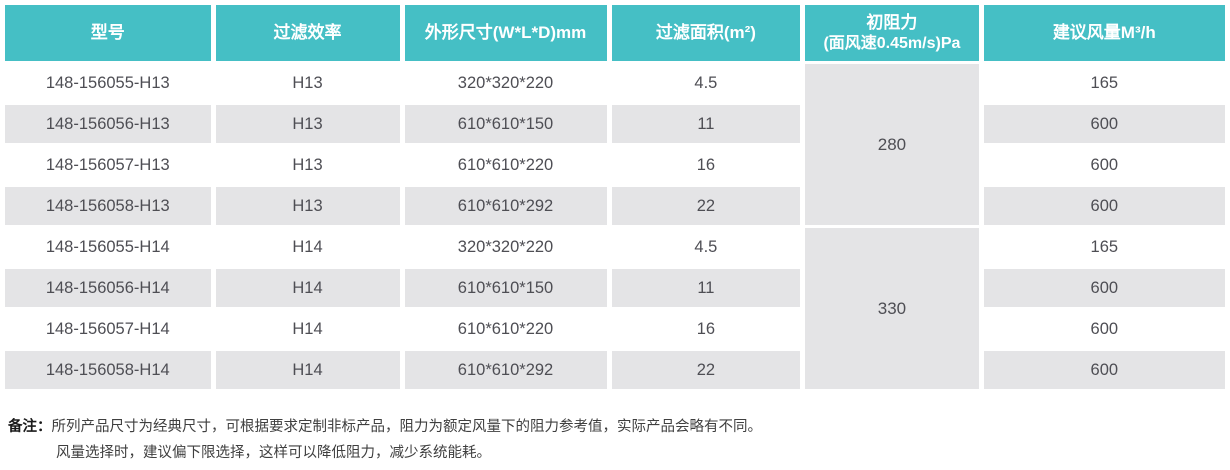 The image size is (1230, 470). What do you see at coordinates (108, 124) in the screenshot?
I see `model-cell: 148-156056-H13` at bounding box center [108, 124].